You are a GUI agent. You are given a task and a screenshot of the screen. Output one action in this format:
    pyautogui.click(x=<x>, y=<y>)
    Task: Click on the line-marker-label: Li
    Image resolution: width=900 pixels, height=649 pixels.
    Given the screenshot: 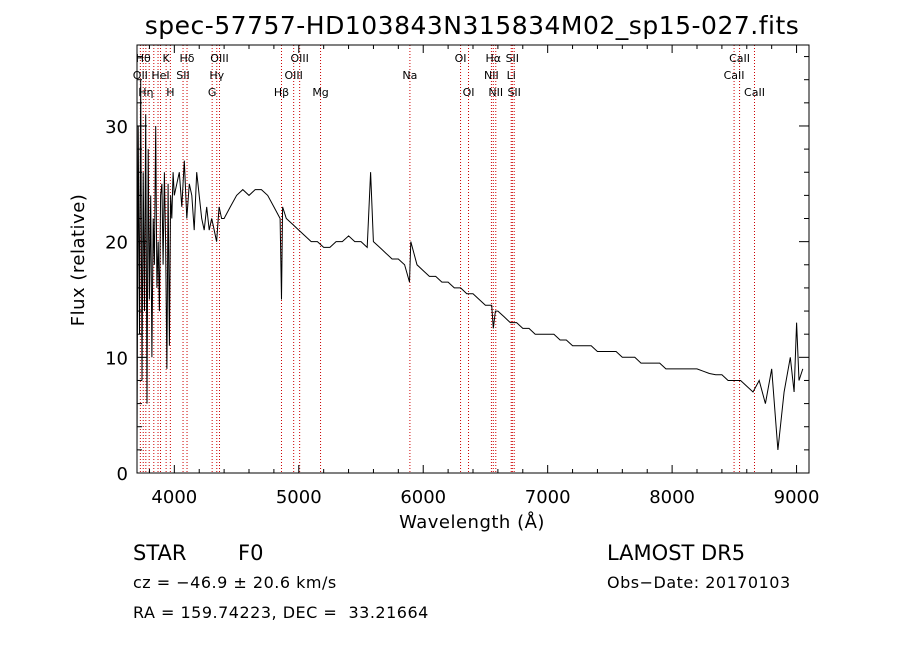 What is the action you would take?
    pyautogui.click(x=511, y=75)
    